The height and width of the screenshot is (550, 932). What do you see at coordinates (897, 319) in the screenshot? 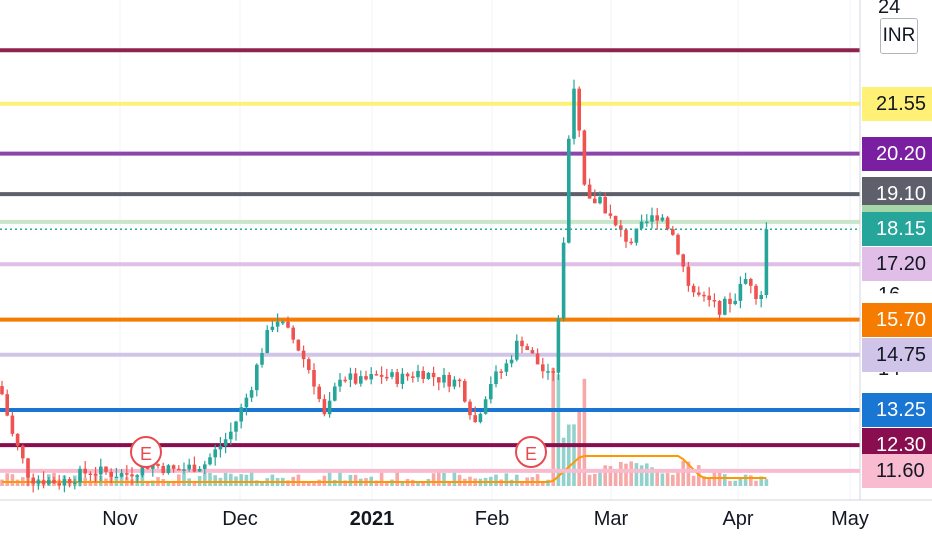
I see `level-tag: 15.70` at bounding box center [897, 319].